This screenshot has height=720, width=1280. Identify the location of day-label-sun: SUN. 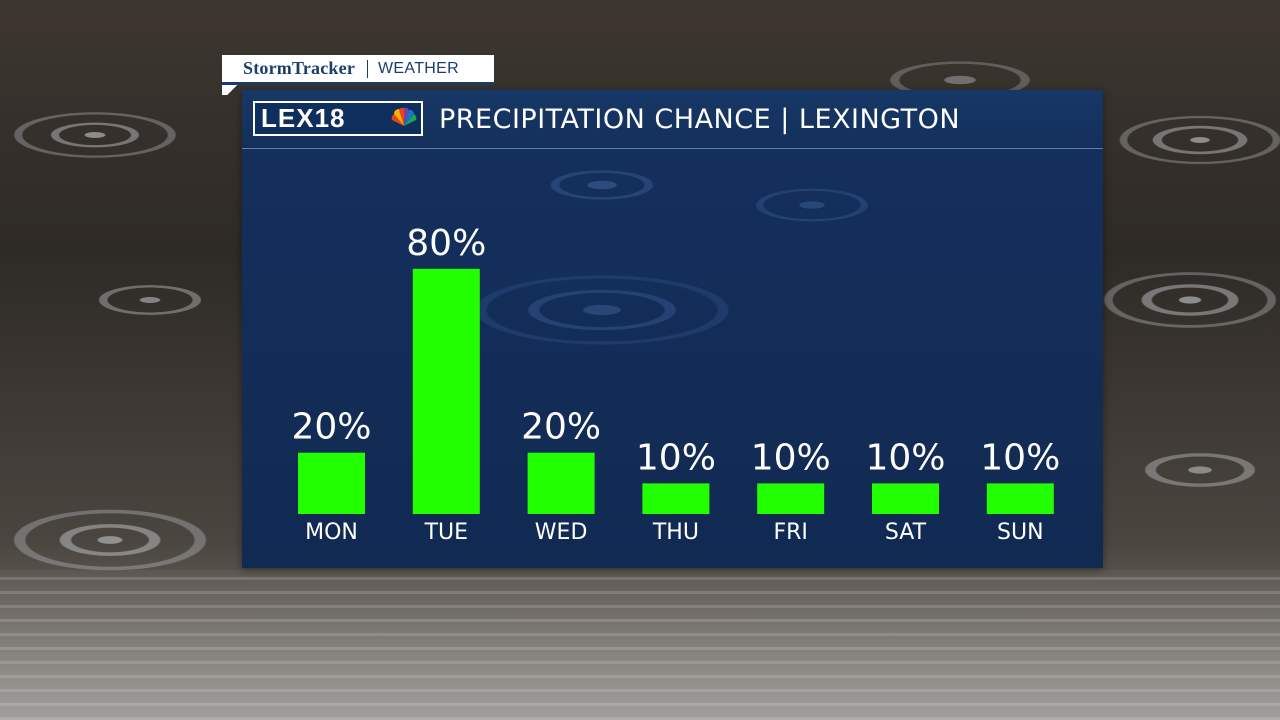
(1020, 532).